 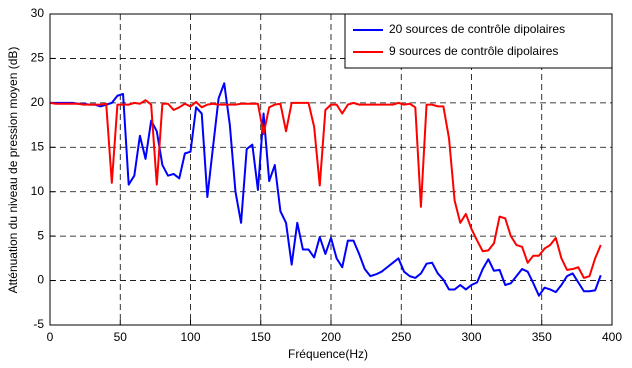 What do you see at coordinates (401, 337) in the screenshot?
I see `x-tick-label: 250` at bounding box center [401, 337].